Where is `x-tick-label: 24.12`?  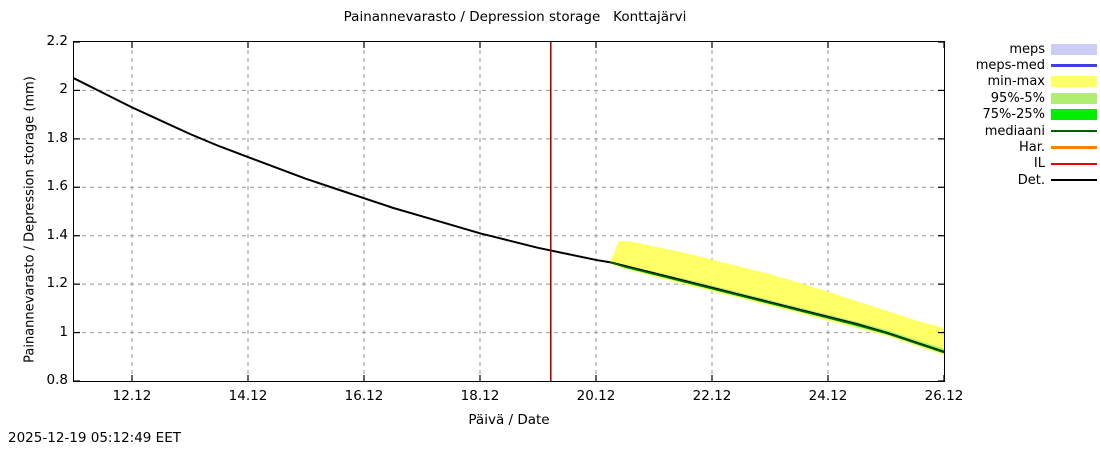
x-tick-label: 24.12 is located at coordinates (828, 396).